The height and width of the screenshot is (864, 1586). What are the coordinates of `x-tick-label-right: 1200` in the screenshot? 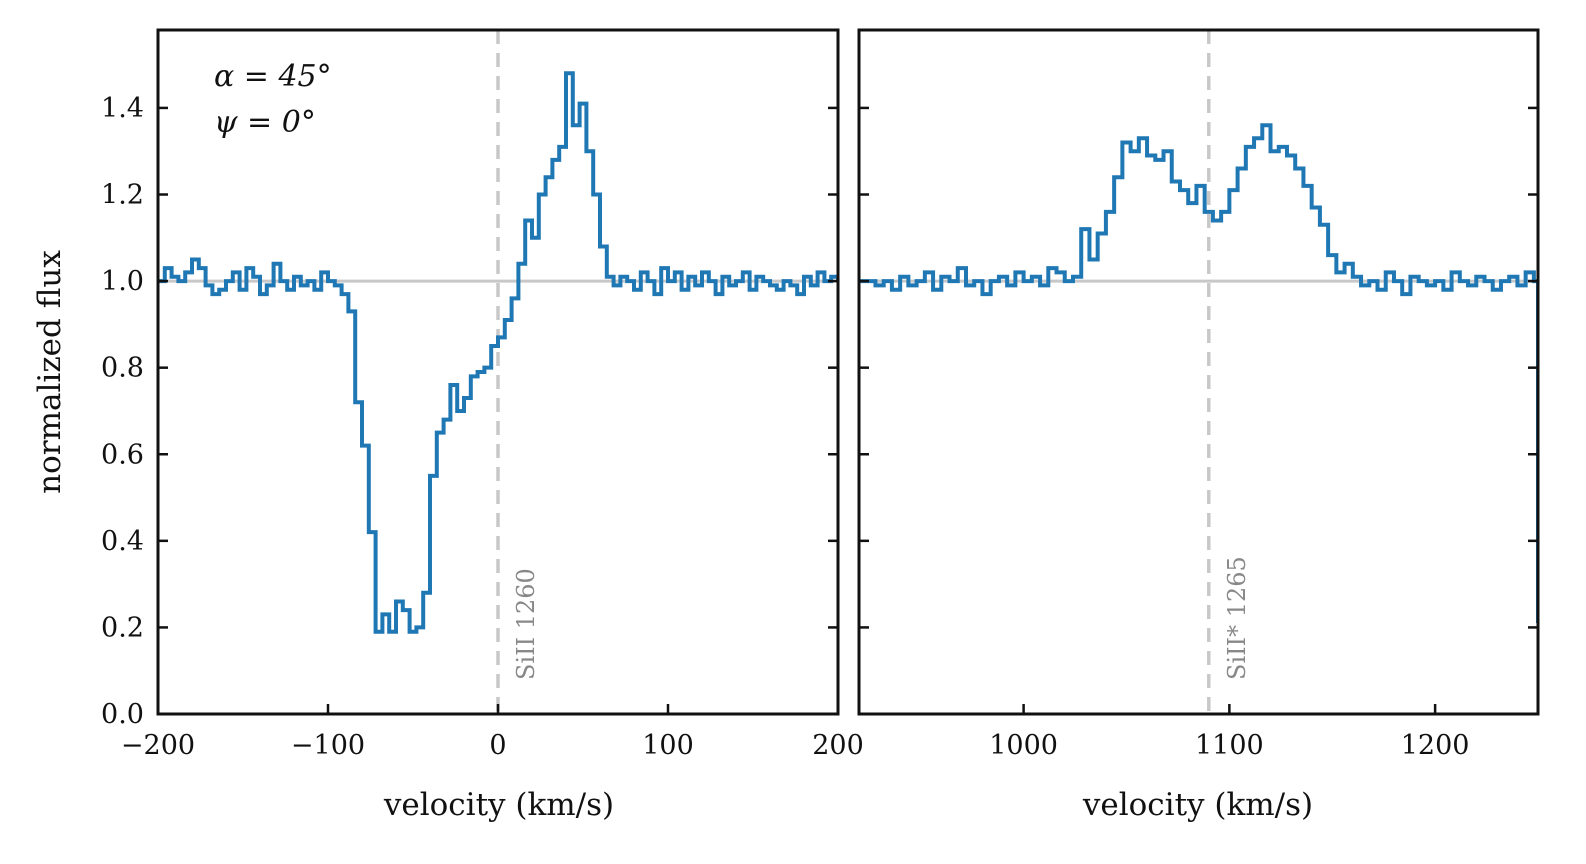 It's located at (1435, 745).